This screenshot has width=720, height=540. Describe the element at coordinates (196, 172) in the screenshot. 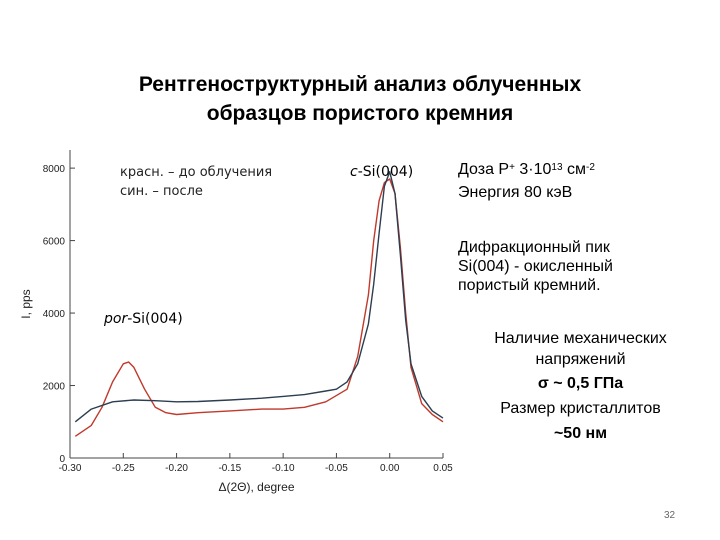

I see `legend-red: красн. – до облучения` at that location.